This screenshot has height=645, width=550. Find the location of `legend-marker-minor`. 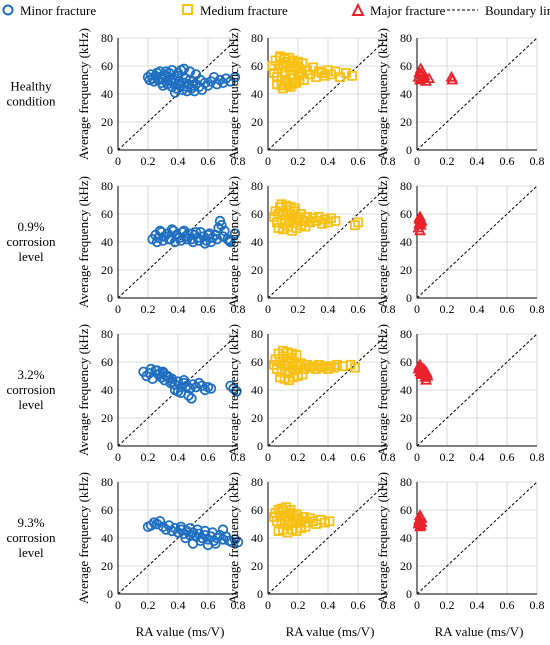

legend-marker-minor is located at coordinates (8, 10).